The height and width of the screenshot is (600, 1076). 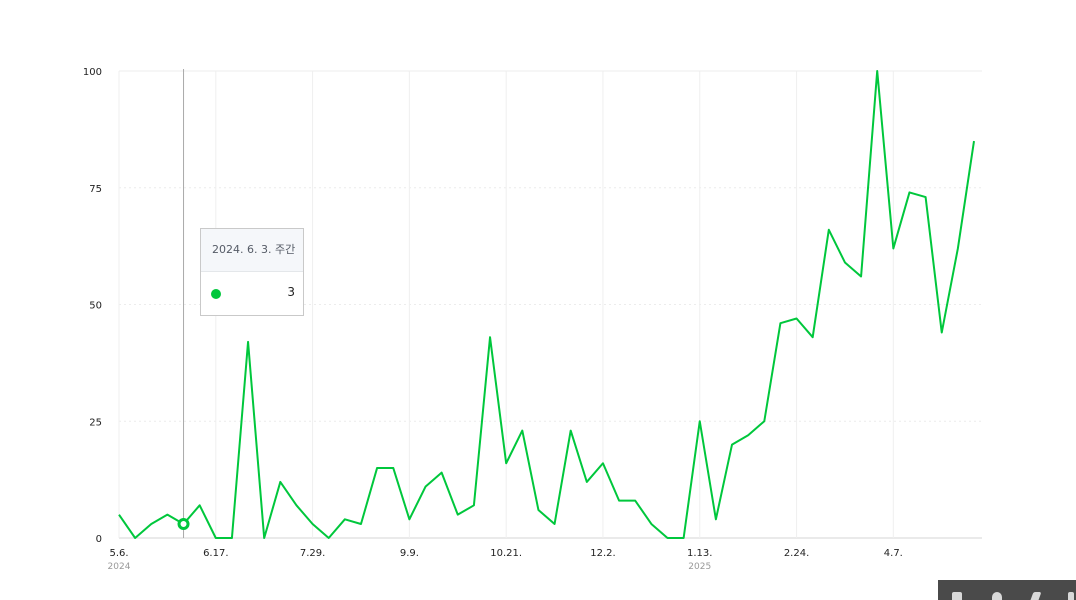 What do you see at coordinates (99, 539) in the screenshot?
I see `y-tick-label: 0` at bounding box center [99, 539].